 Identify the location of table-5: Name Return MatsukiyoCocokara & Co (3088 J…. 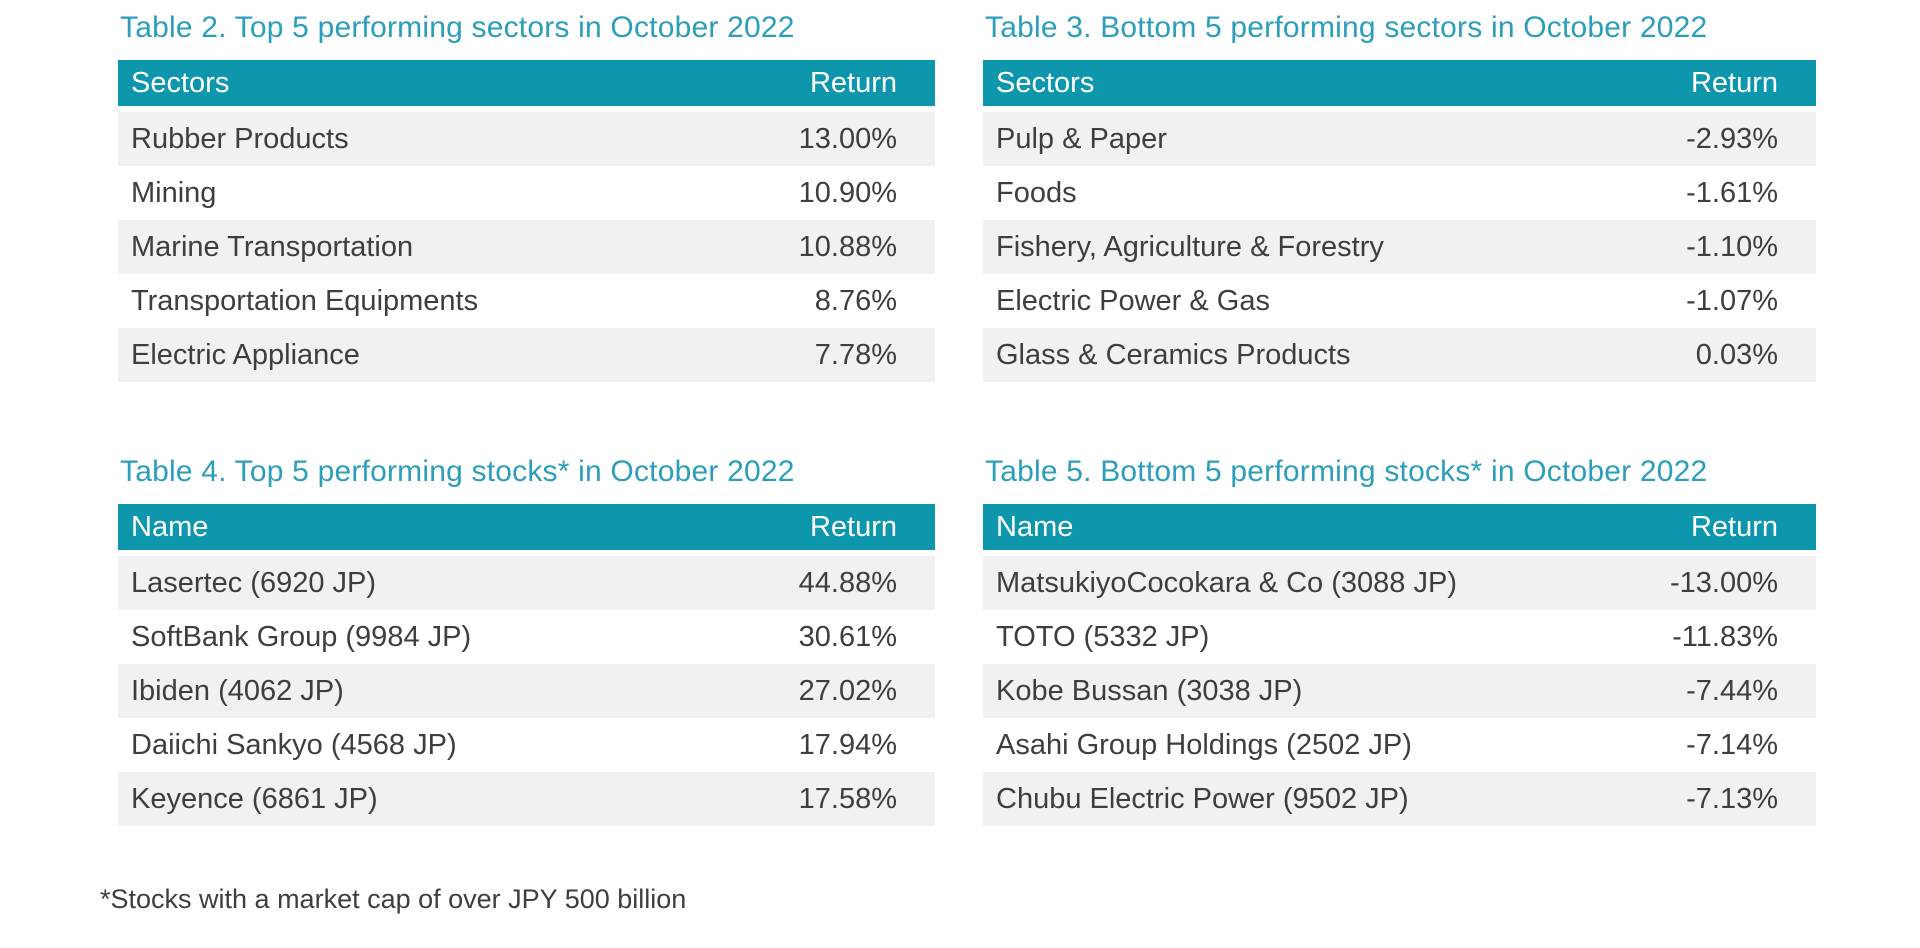
(1399, 665).